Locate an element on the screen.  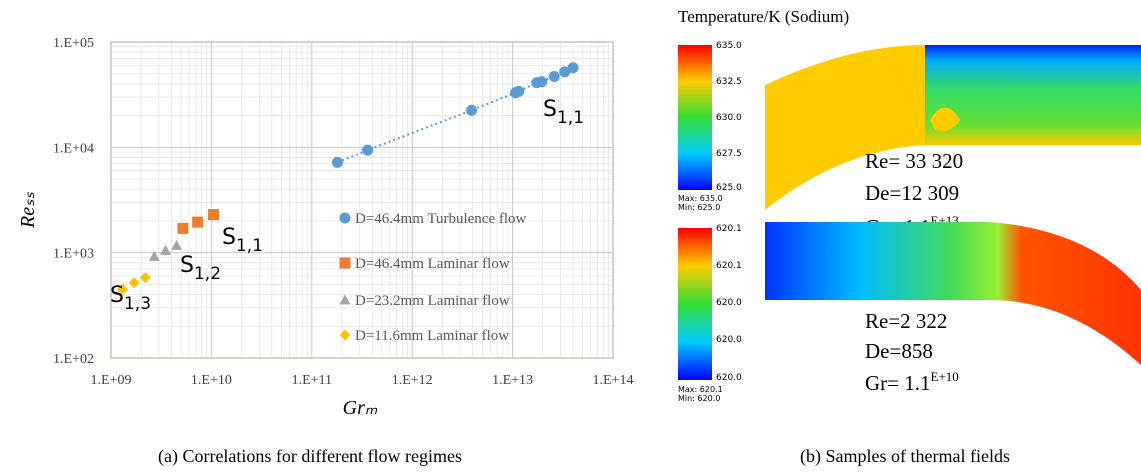
re-label: Re=2 322 is located at coordinates (906, 321).